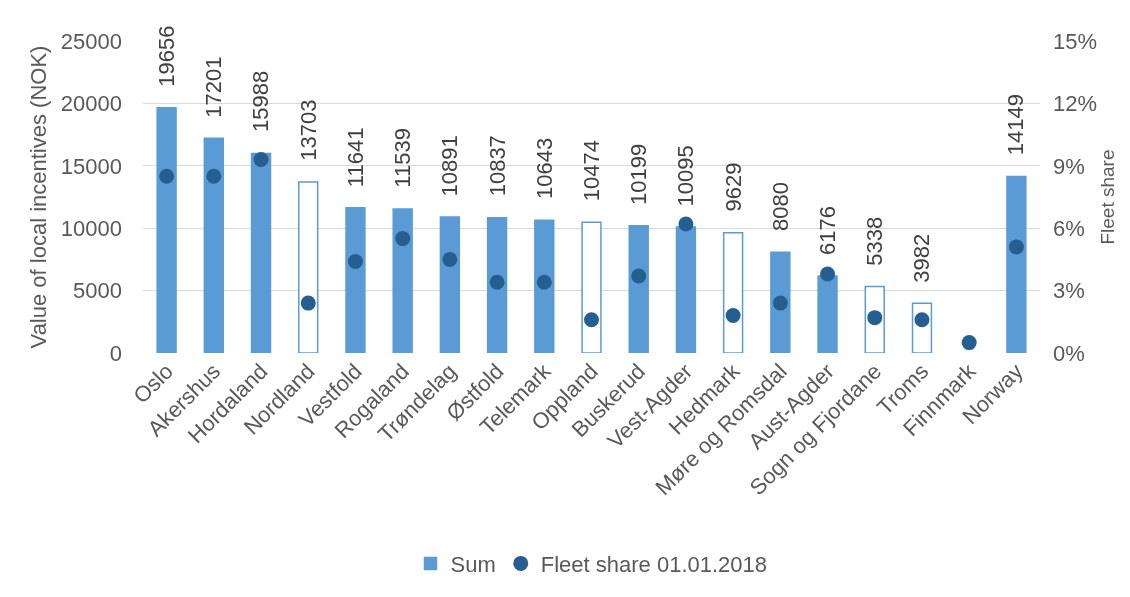  I want to click on data-label: 11641, so click(355, 157).